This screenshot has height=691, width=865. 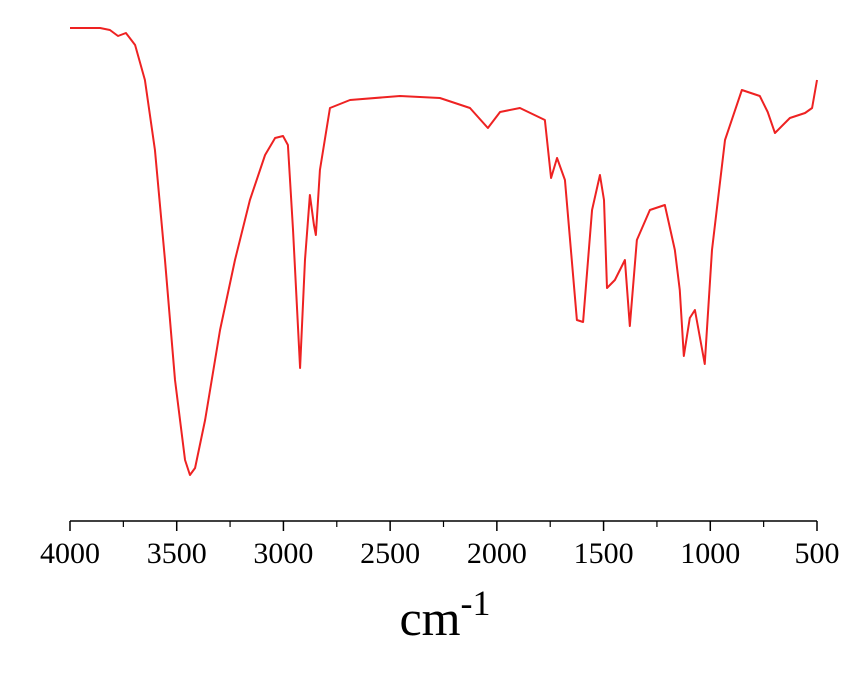 What do you see at coordinates (70, 553) in the screenshot?
I see `x-tick-label: 4000` at bounding box center [70, 553].